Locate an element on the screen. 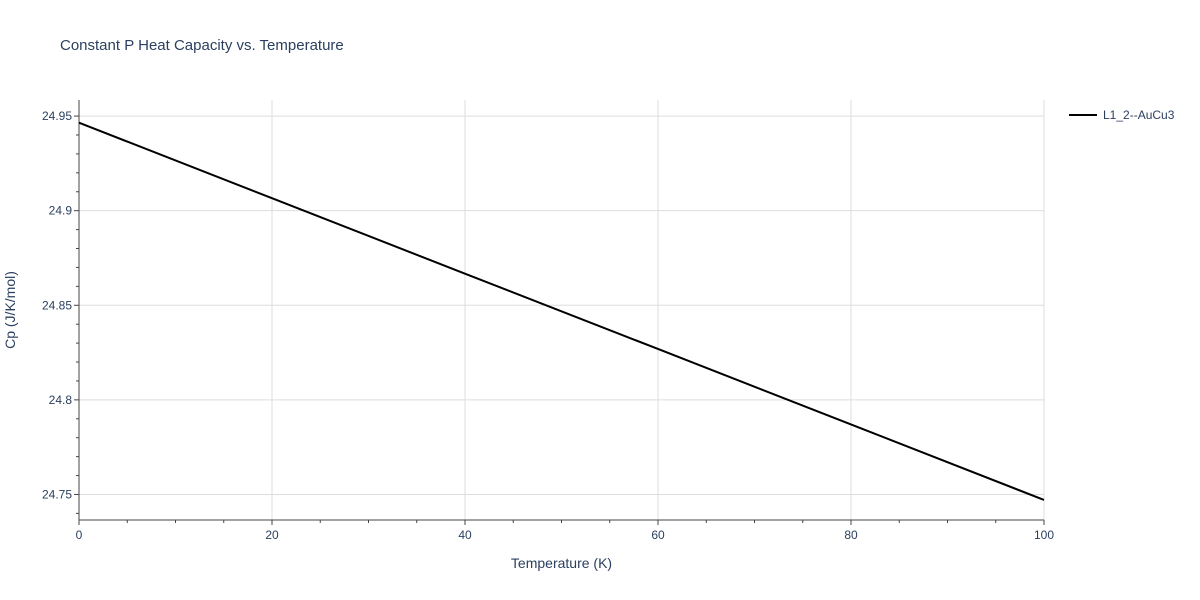  y-tick-label: 24.95 is located at coordinates (57, 116).